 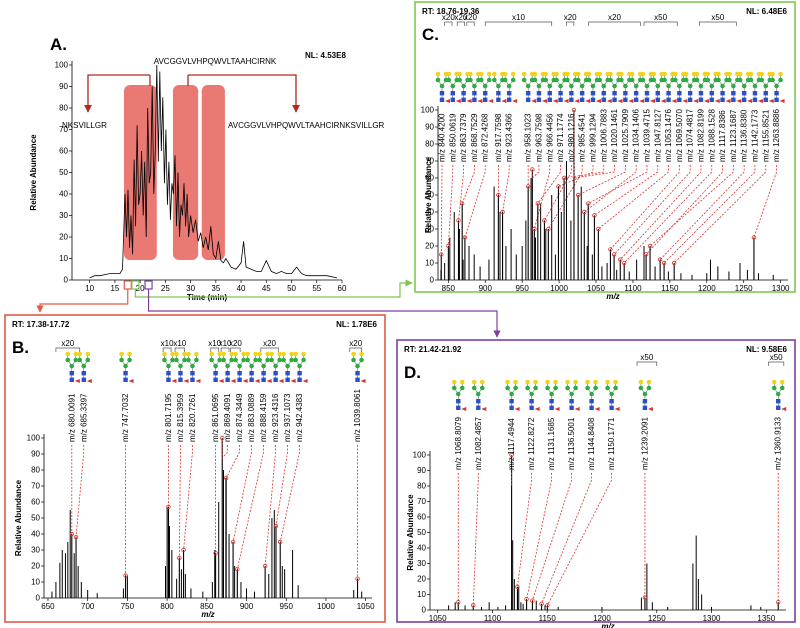 What do you see at coordinates (207, 614) in the screenshot?
I see `x-axis-title: m/z` at bounding box center [207, 614].